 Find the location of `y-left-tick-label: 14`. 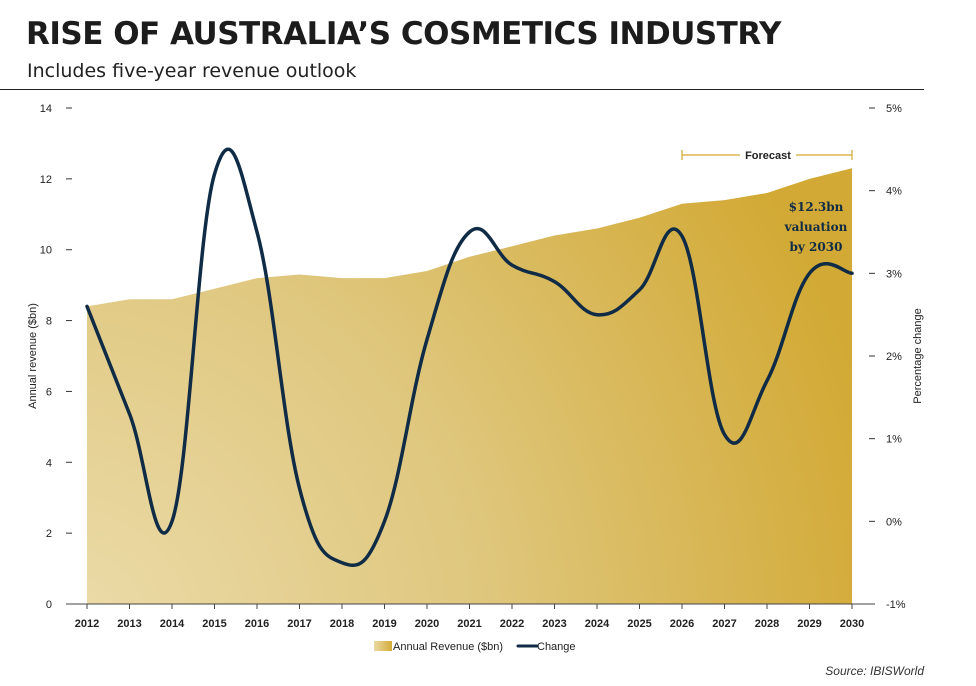

y-left-tick-label: 14 is located at coordinates (46, 109).